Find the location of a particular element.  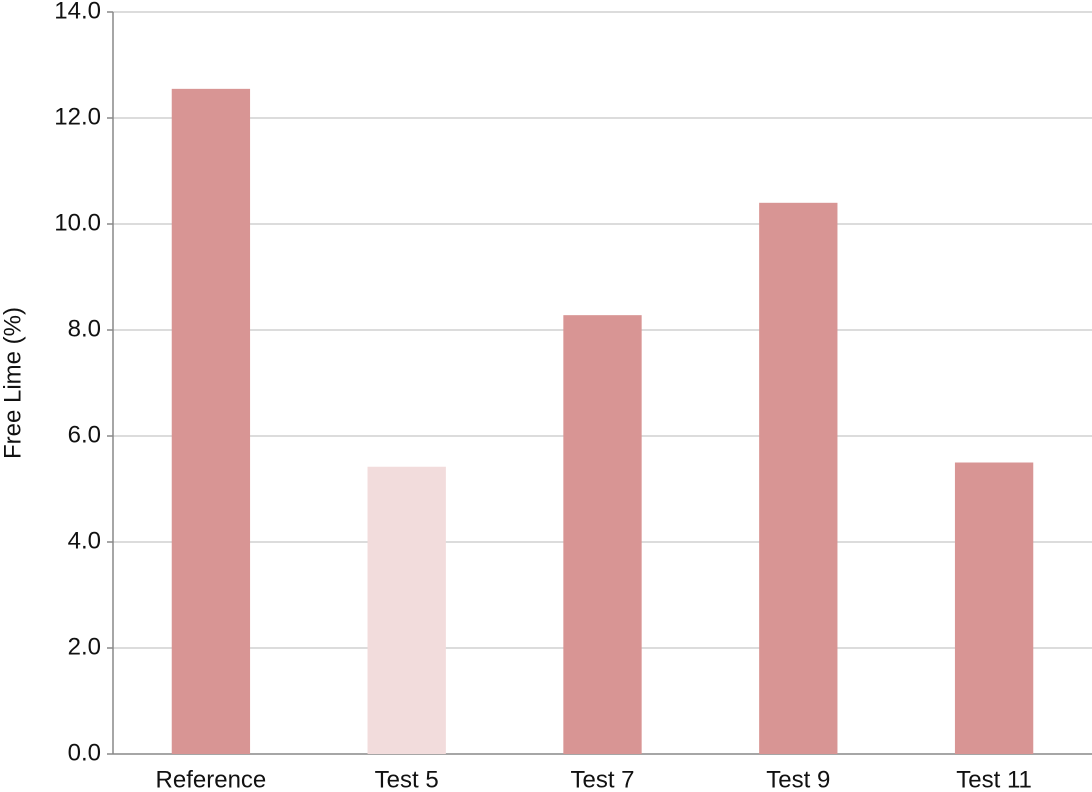

y-tick-label: 12.0 is located at coordinates (77, 116).